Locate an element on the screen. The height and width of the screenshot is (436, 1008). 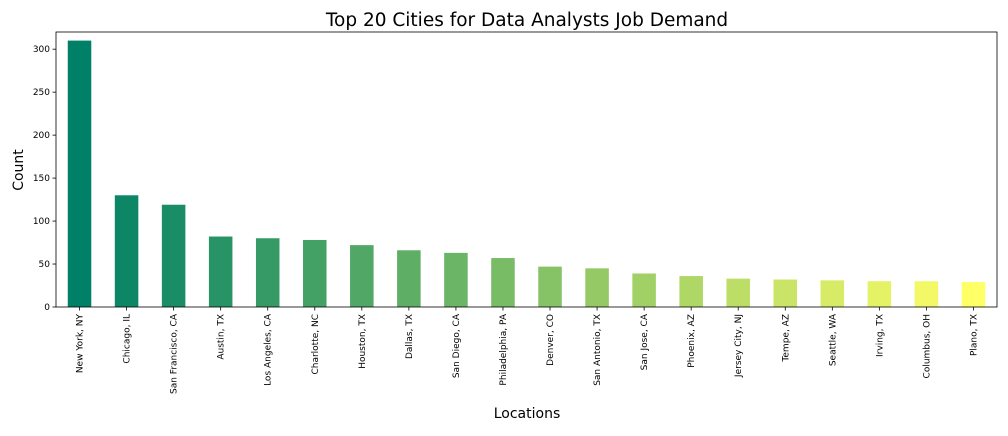
x-tick-label: Dallas, TX is located at coordinates (410, 336).